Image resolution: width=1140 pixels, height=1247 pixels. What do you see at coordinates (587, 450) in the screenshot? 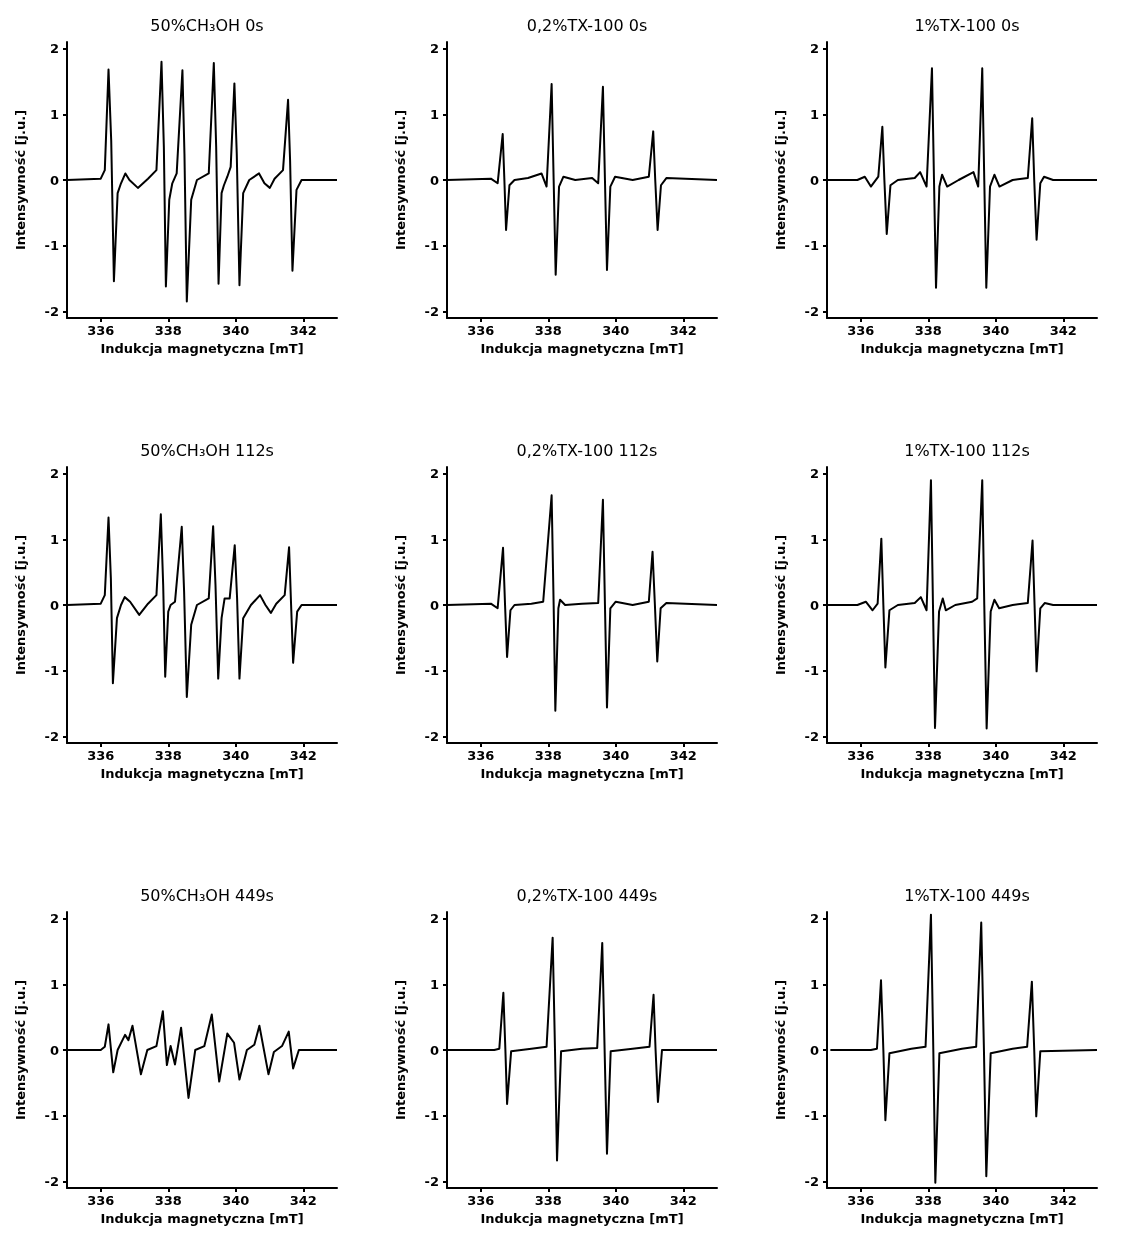
I see `chart-title: 0,2%TX-100 112s` at bounding box center [587, 450].